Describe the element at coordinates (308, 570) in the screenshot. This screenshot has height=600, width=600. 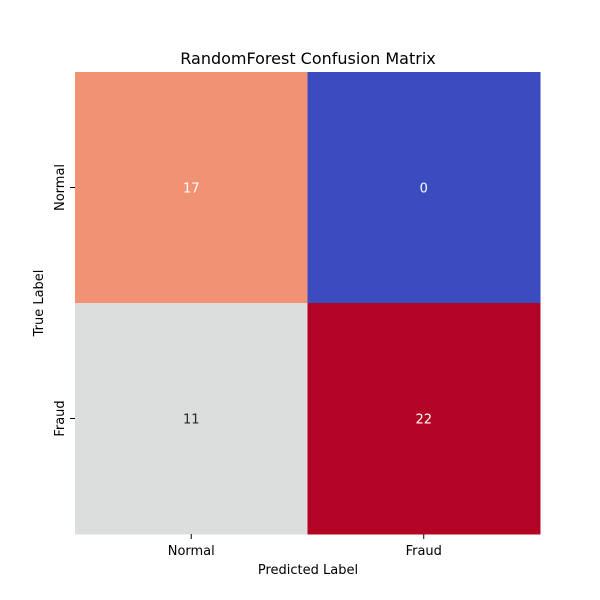
I see `x-axis-label: Predicted Label` at that location.